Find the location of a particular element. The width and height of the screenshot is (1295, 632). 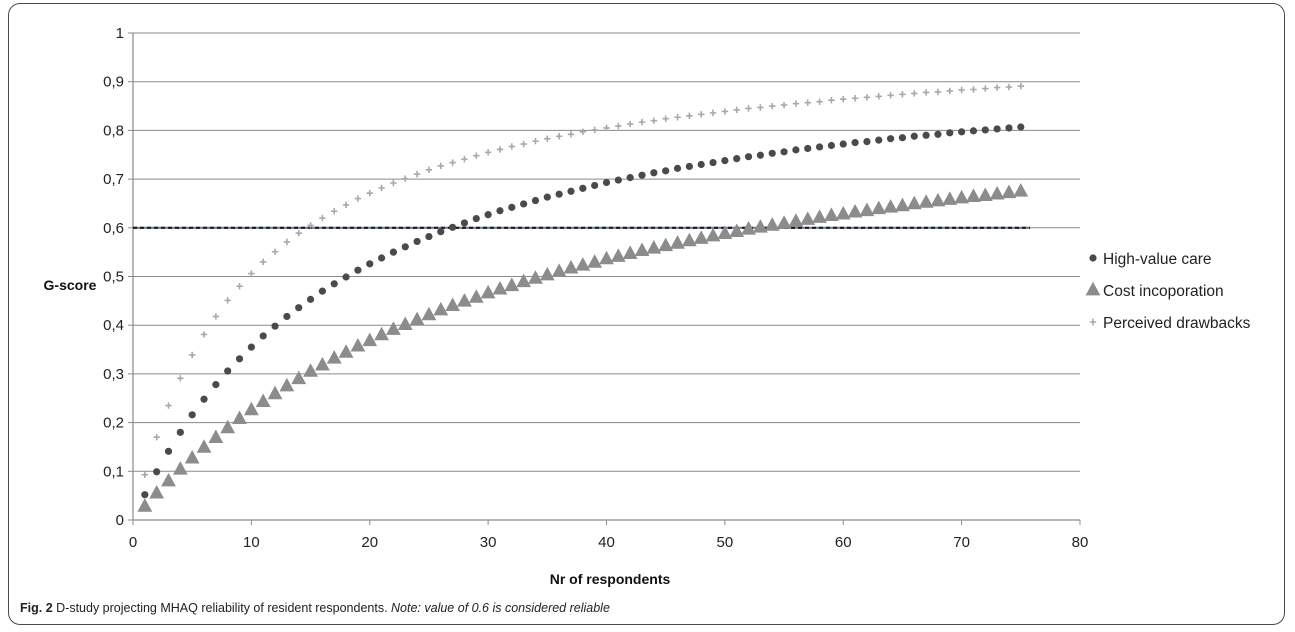

y-tick-label: 0,5 is located at coordinates (113, 277).